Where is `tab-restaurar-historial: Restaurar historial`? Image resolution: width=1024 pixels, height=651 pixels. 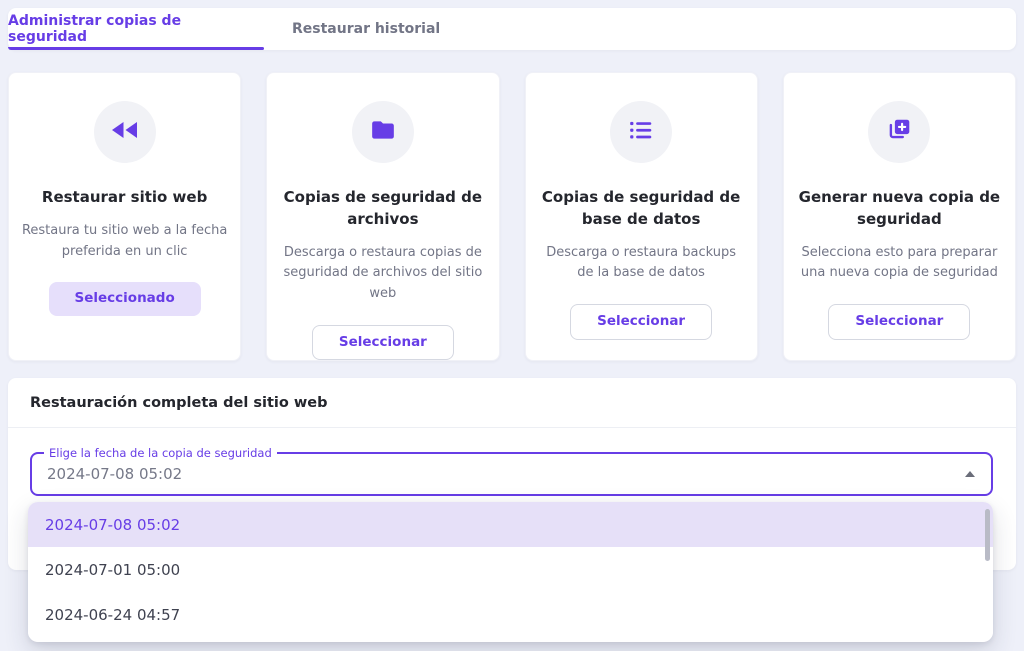 tab-restaurar-historial: Restaurar historial is located at coordinates (366, 29).